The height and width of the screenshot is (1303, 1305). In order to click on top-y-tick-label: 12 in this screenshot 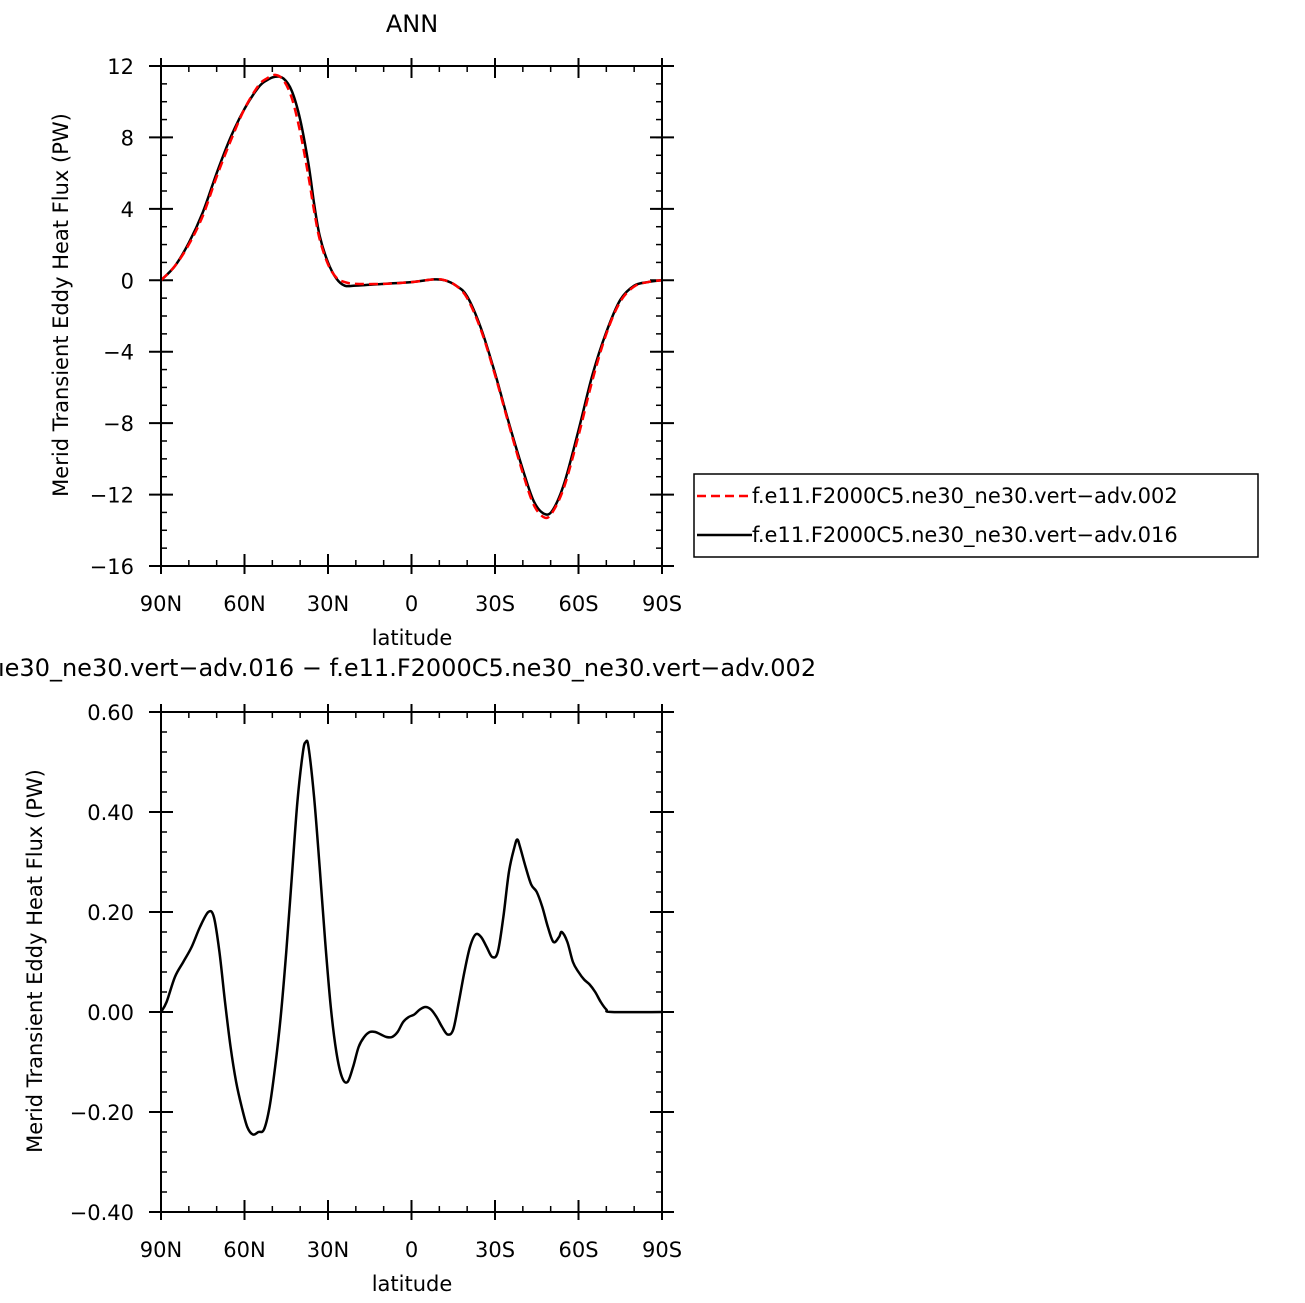, I will do `click(120, 67)`.